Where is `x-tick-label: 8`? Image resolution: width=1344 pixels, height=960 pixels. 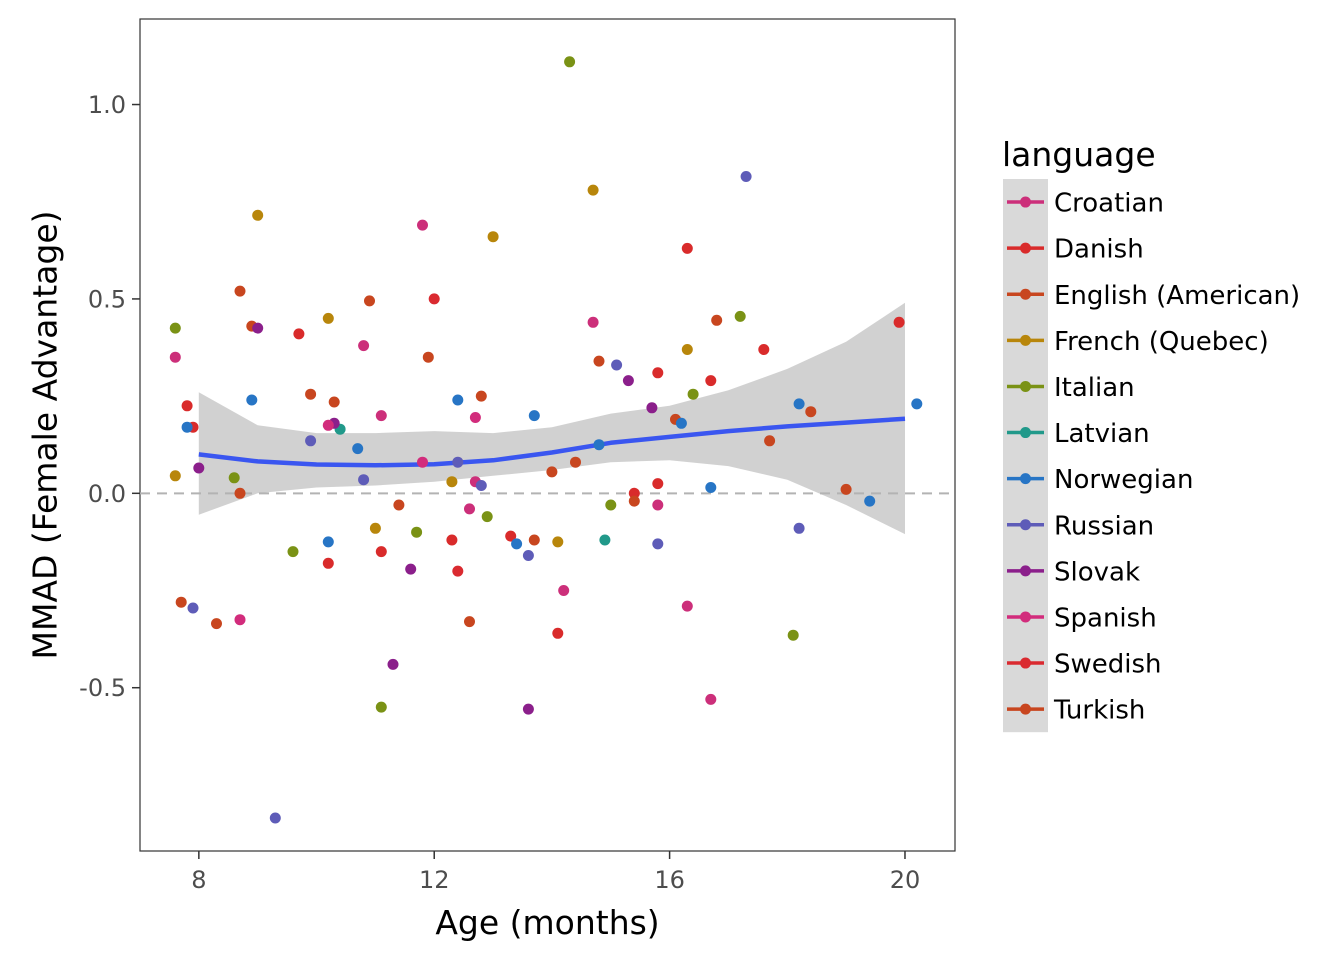 x-tick-label: 8 is located at coordinates (198, 880).